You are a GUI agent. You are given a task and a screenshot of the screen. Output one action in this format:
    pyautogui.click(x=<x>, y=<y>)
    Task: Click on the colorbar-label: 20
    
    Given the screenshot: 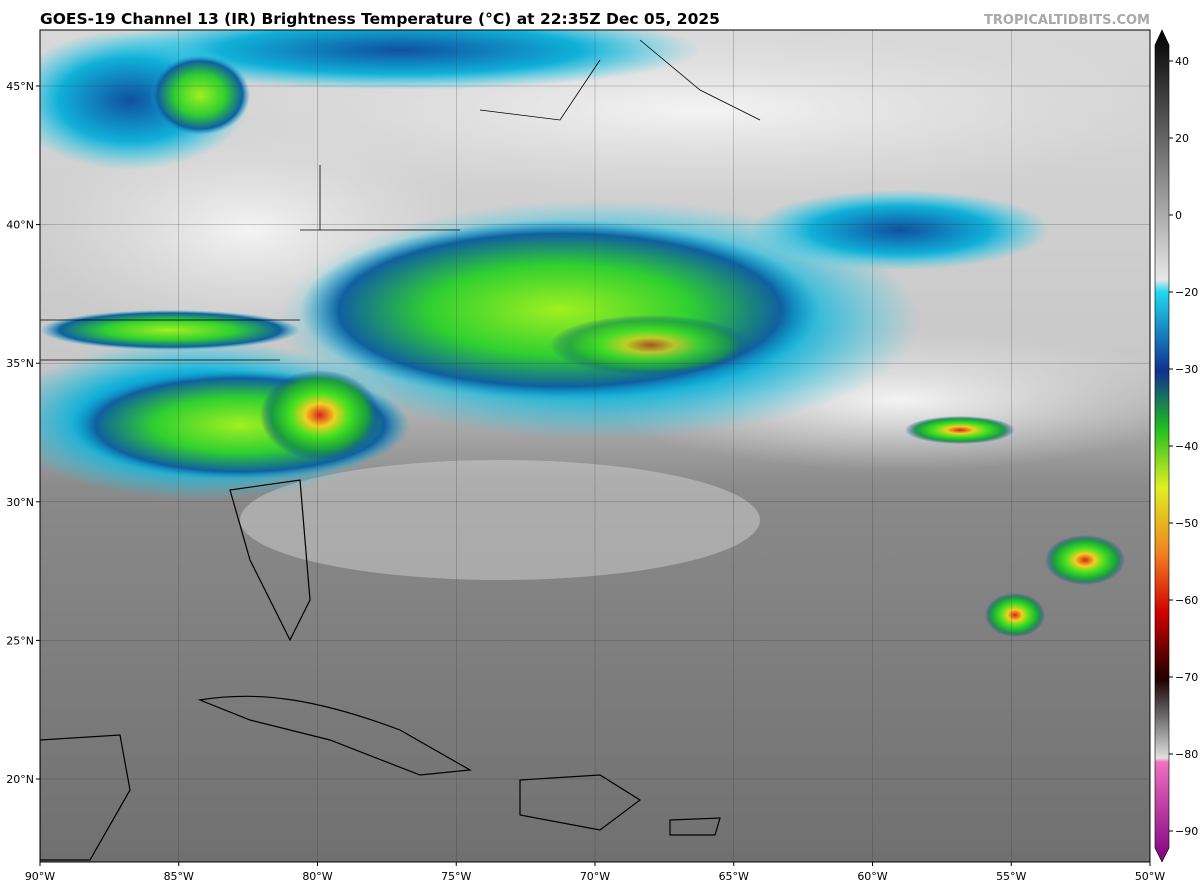 What is the action you would take?
    pyautogui.click(x=1182, y=138)
    